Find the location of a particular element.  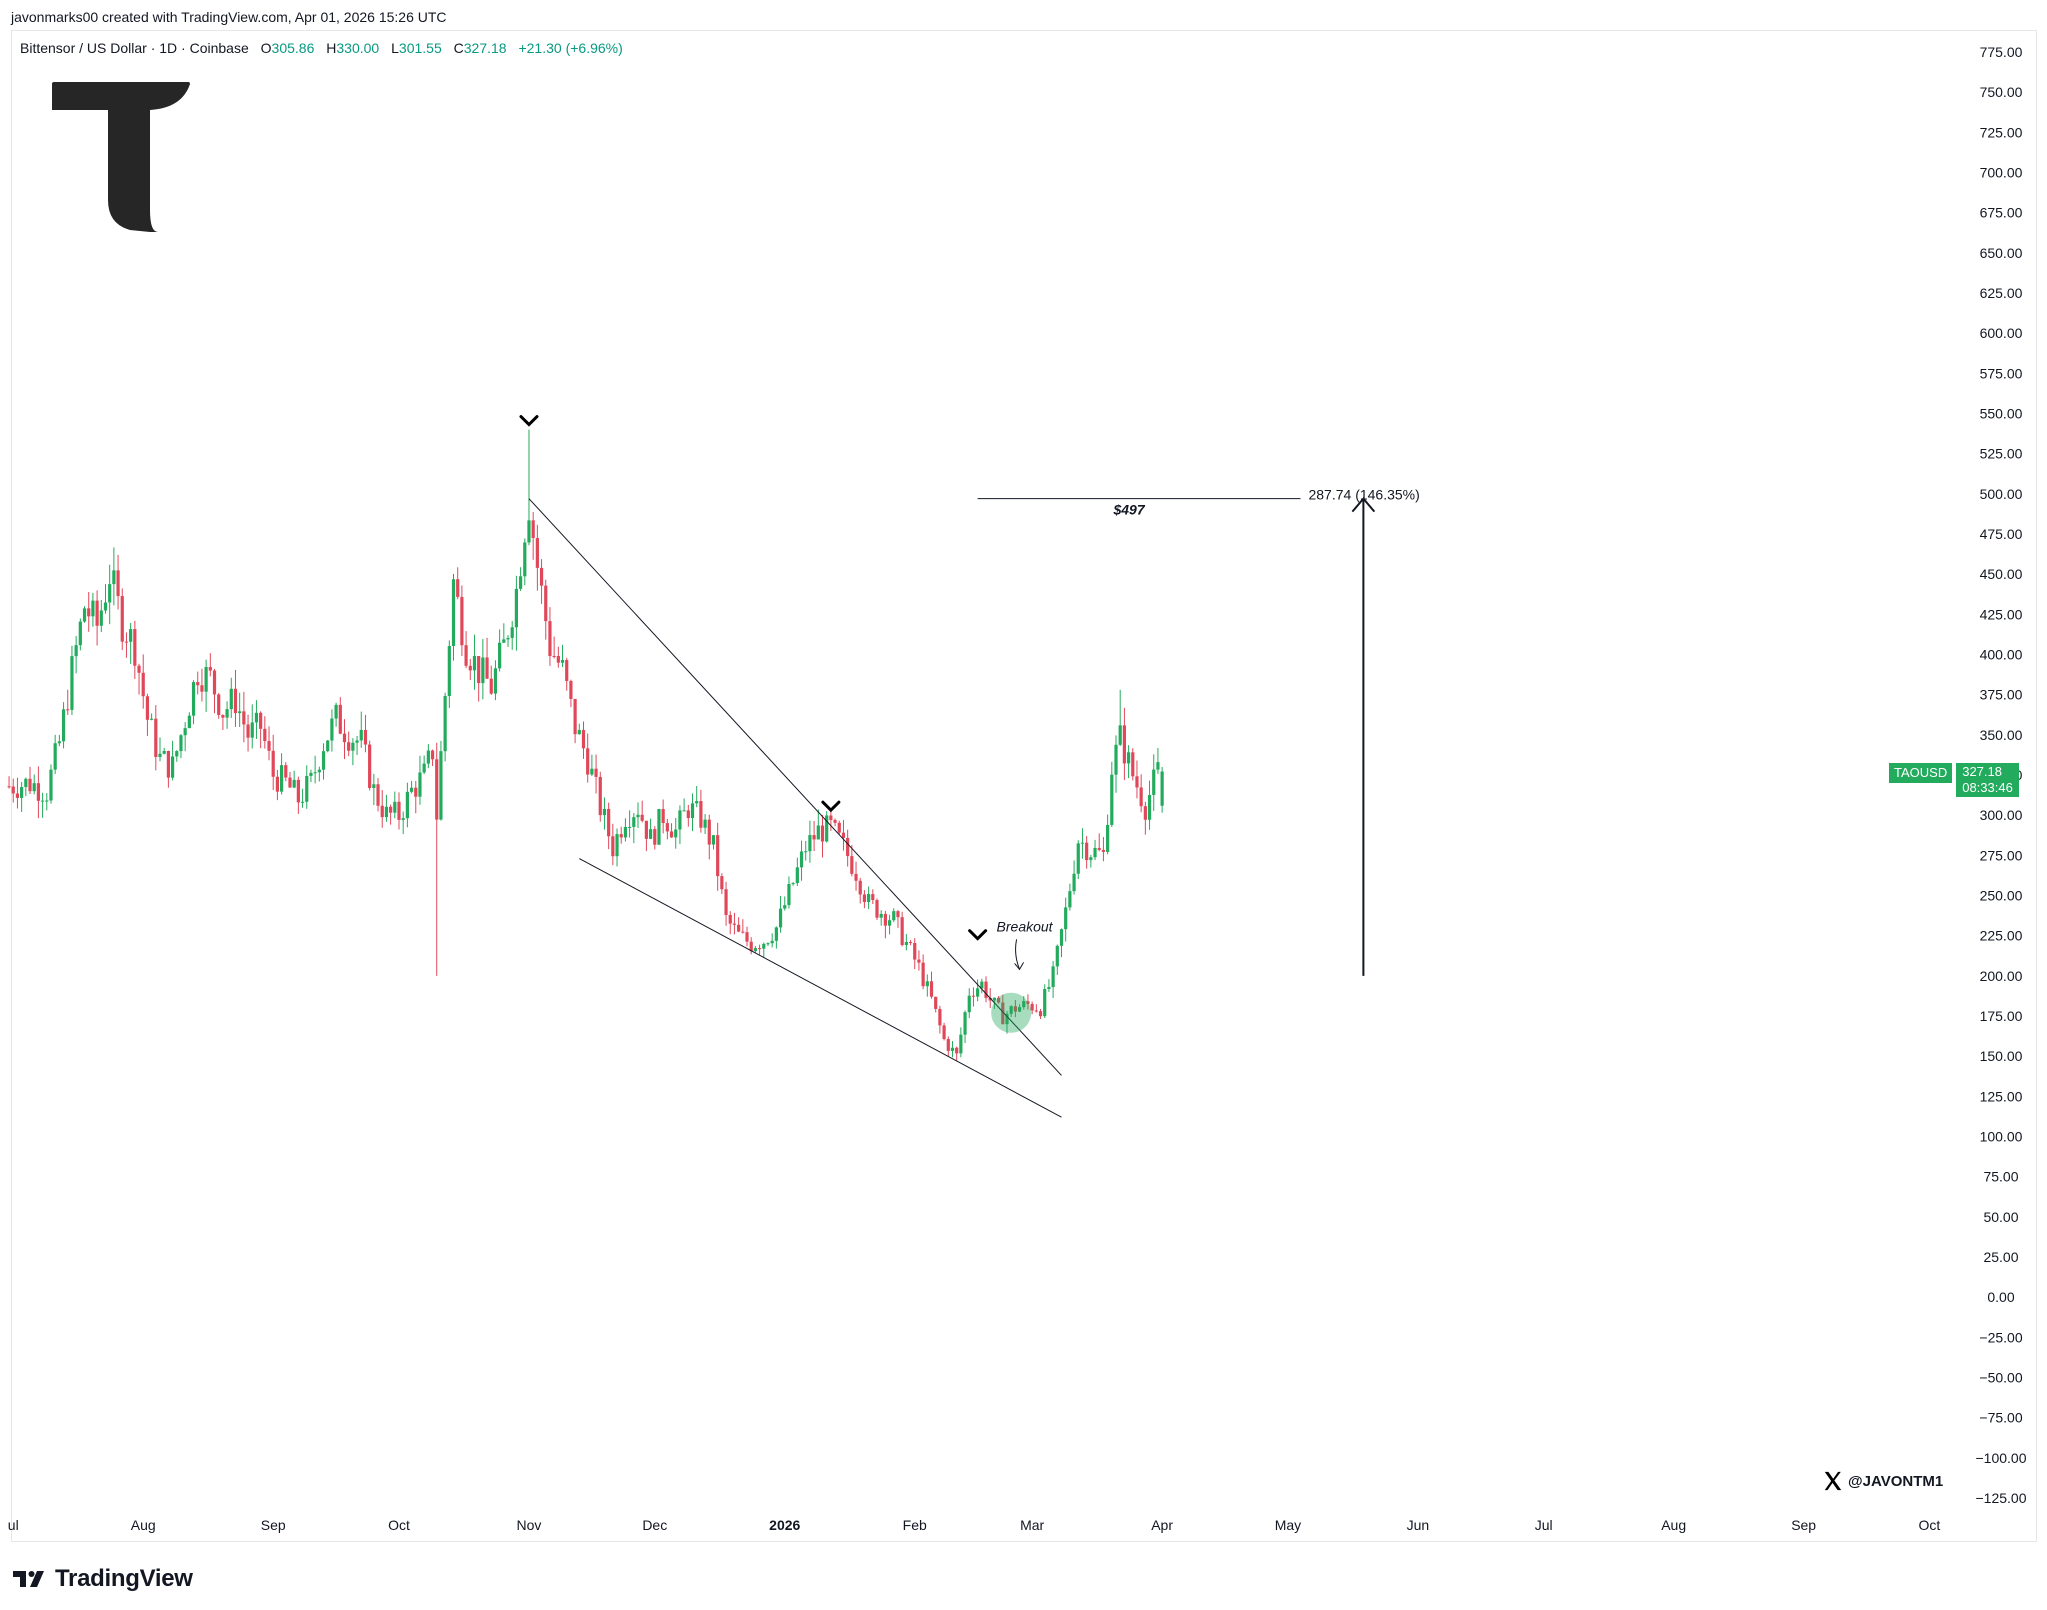

x-tick-label: Feb is located at coordinates (915, 1525).